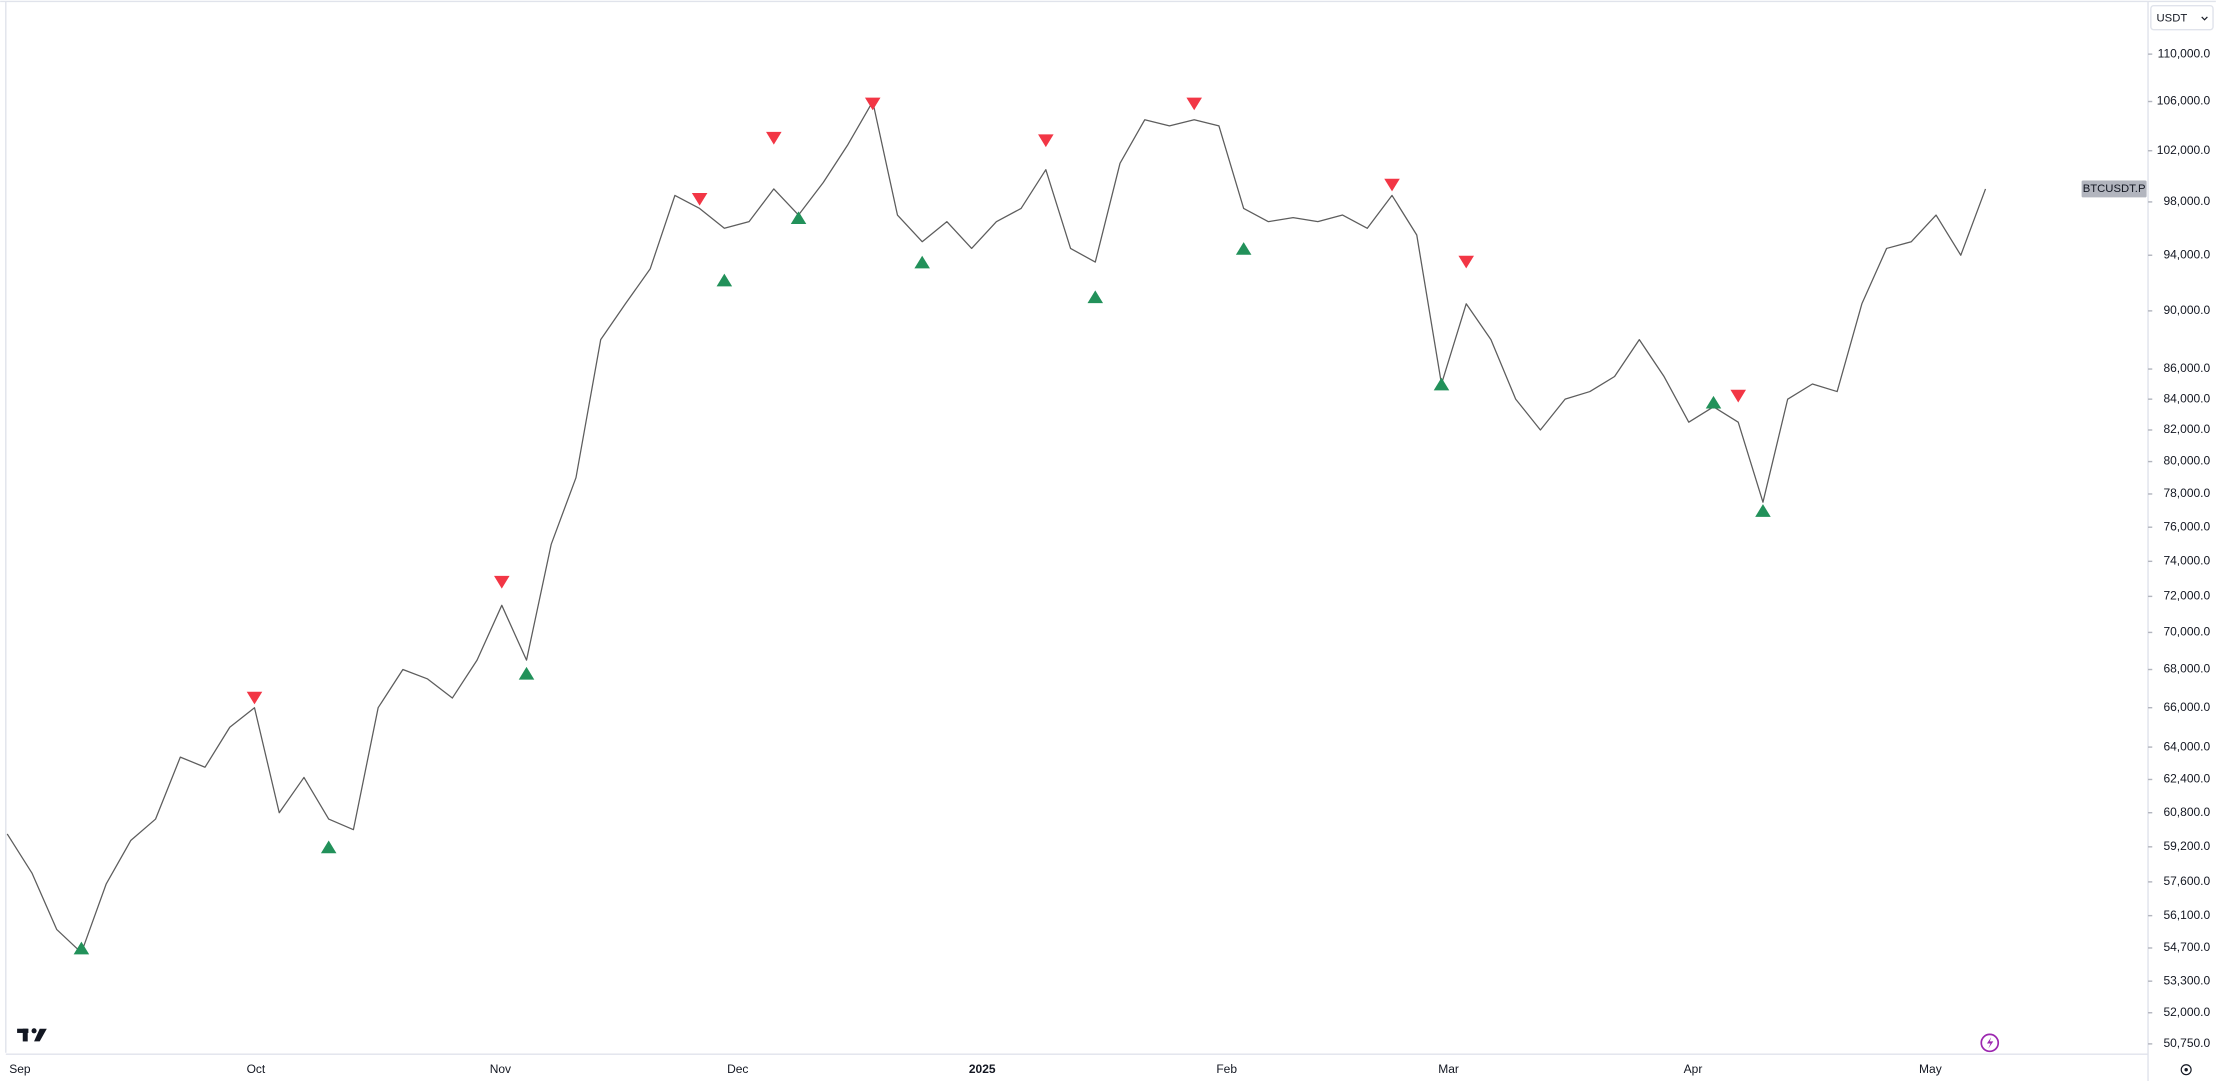 This screenshot has height=1081, width=2216. Describe the element at coordinates (2186, 461) in the screenshot. I see `y-tick-label: 80,000.0` at that location.